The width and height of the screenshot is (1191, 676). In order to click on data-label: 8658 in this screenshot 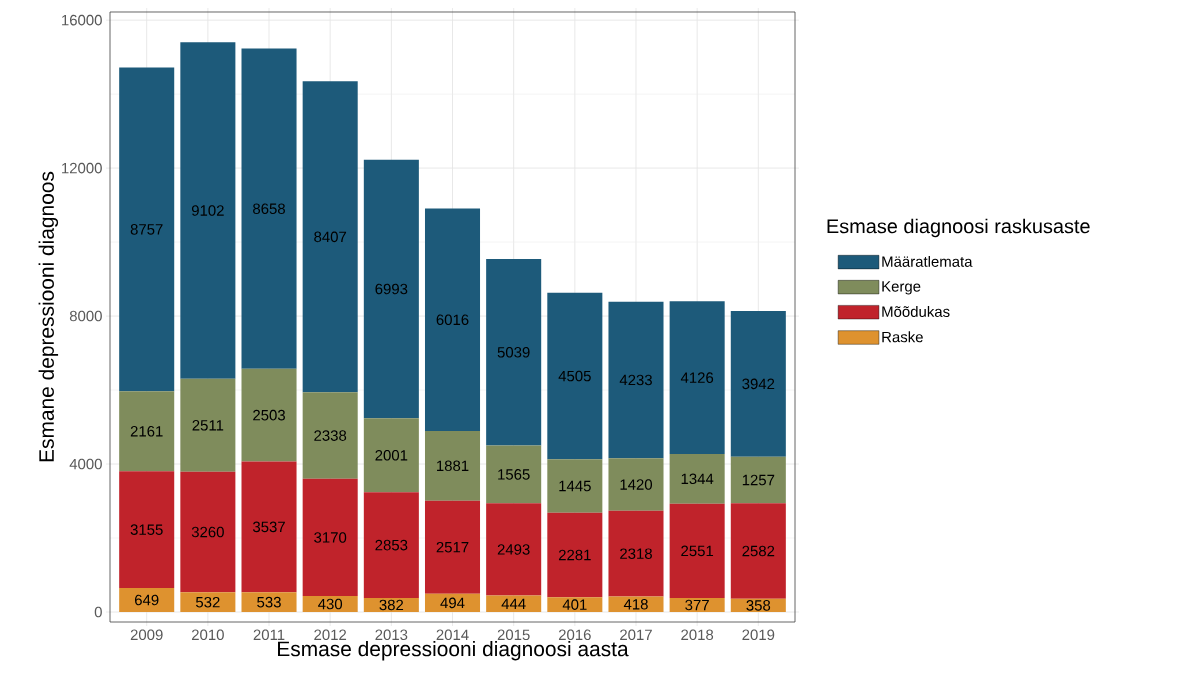, I will do `click(269, 208)`.